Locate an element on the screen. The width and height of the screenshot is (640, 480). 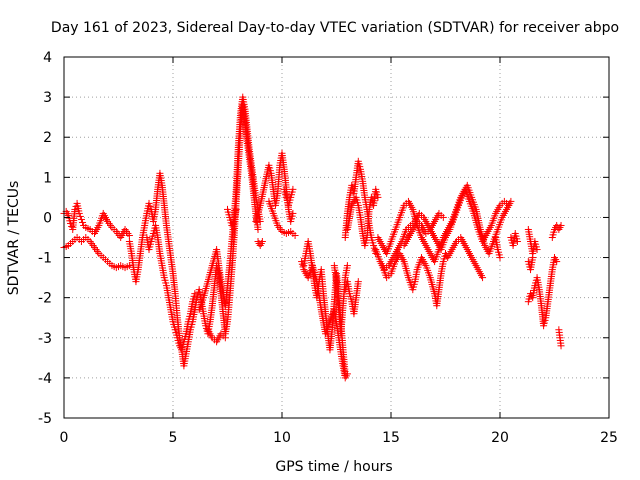
y-tick-label: 3 is located at coordinates (47, 98).